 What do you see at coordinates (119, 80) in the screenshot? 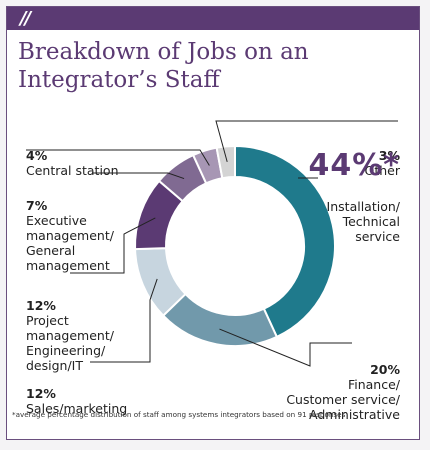
I see `chart-title-line-2: Integrator’s Staff` at bounding box center [119, 80].